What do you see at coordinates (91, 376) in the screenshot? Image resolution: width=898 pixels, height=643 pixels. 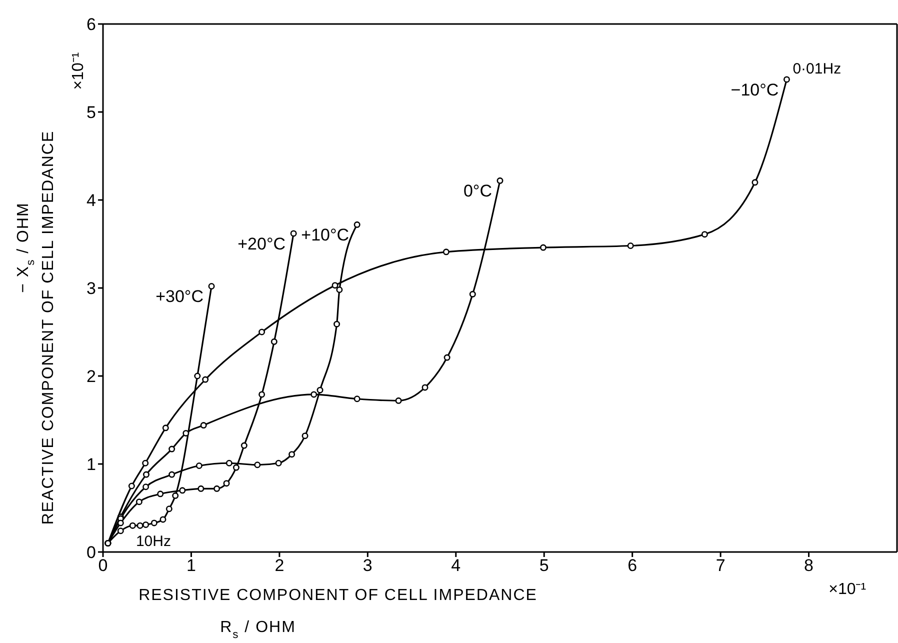 I see `y-tick-label: 2` at bounding box center [91, 376].